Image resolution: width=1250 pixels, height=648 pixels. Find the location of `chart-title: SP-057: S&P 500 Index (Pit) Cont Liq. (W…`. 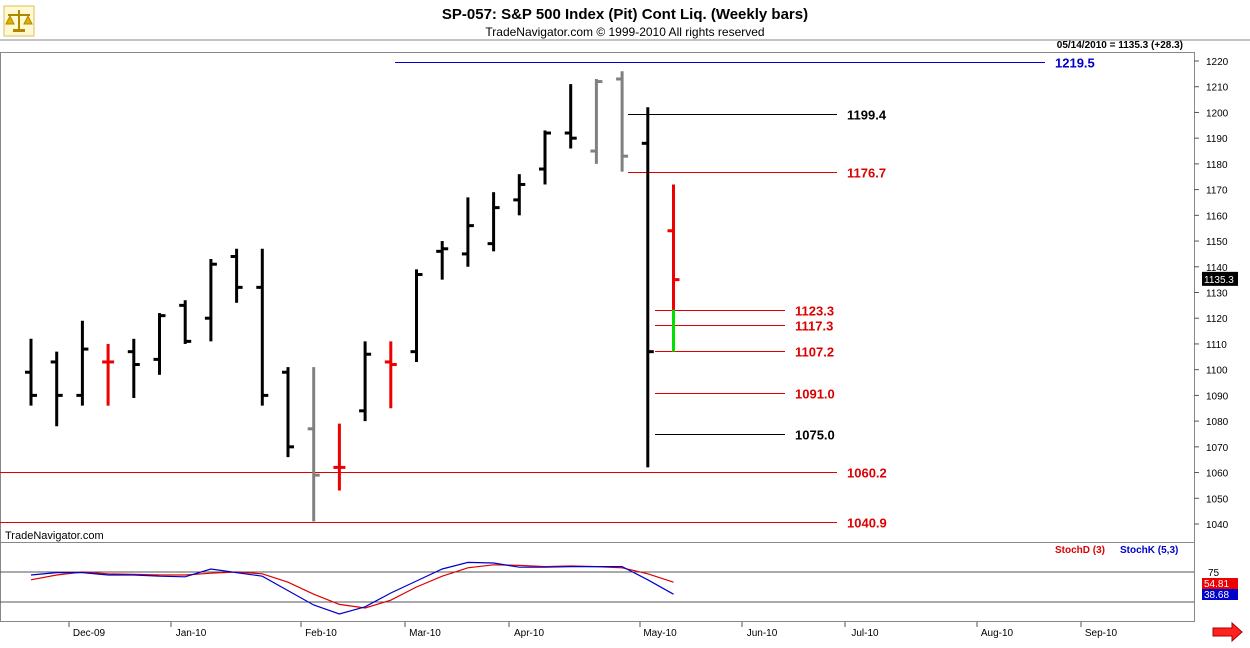

chart-title: SP-057: S&P 500 Index (Pit) Cont Liq. (W… is located at coordinates (625, 14).